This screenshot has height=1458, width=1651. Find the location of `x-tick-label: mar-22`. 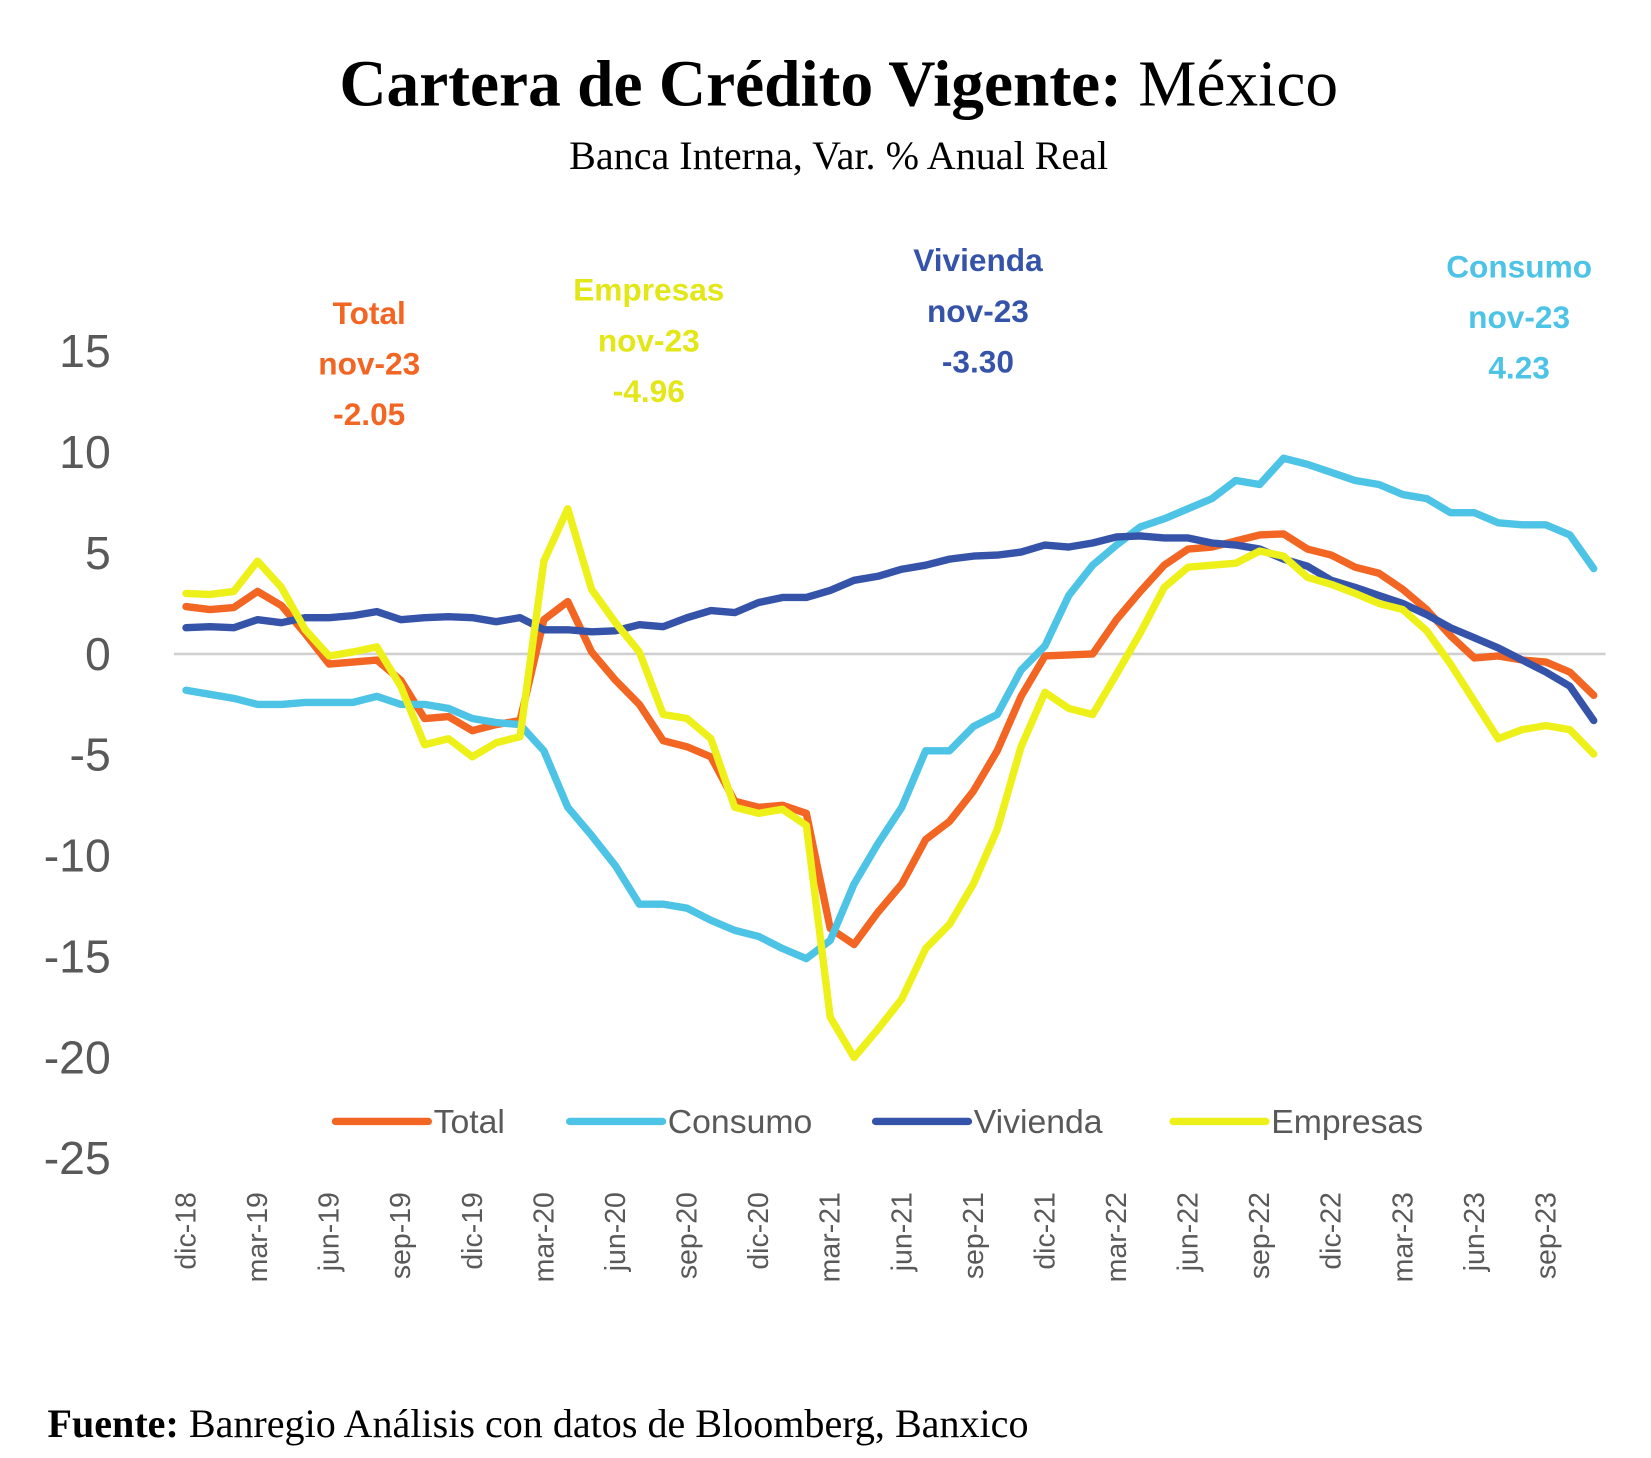

x-tick-label: mar-22 is located at coordinates (1117, 1237).